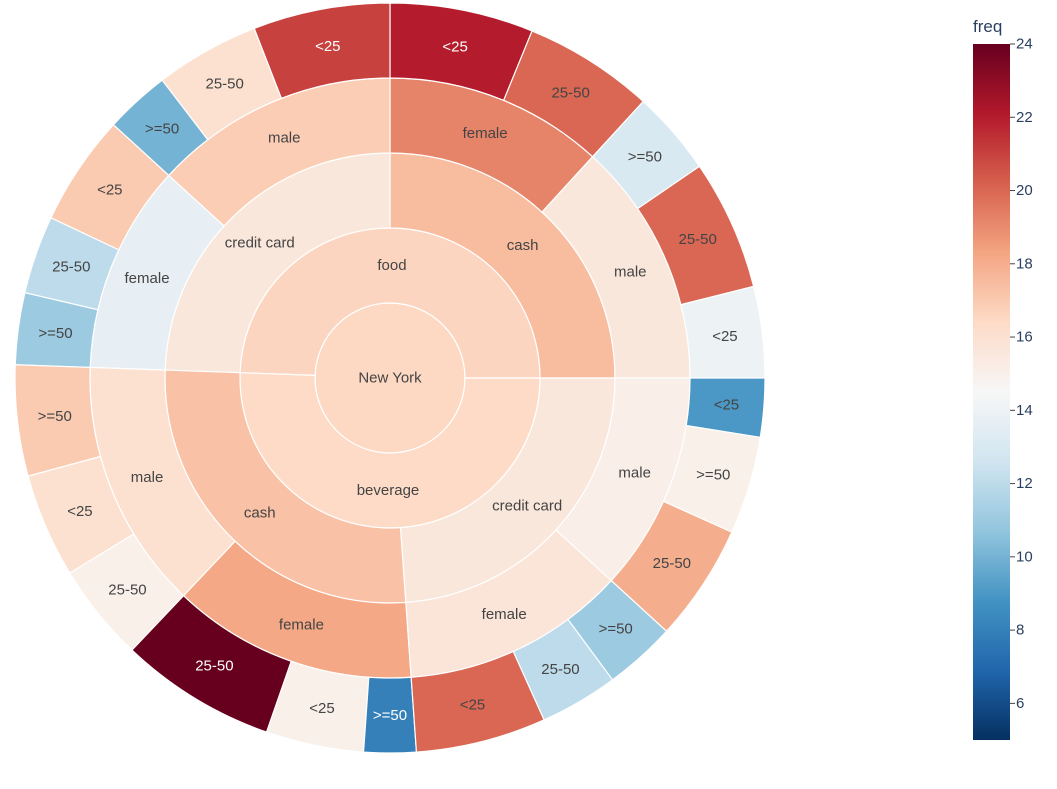  I want to click on segment-label-beverage-cash-male: male, so click(147, 477).